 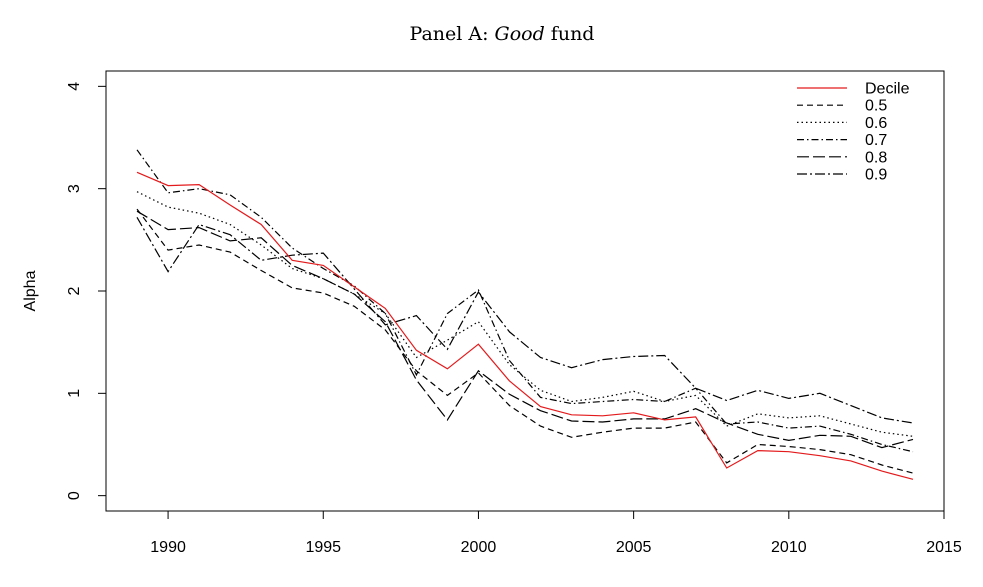 What do you see at coordinates (168, 547) in the screenshot?
I see `x-tick-label: 1990` at bounding box center [168, 547].